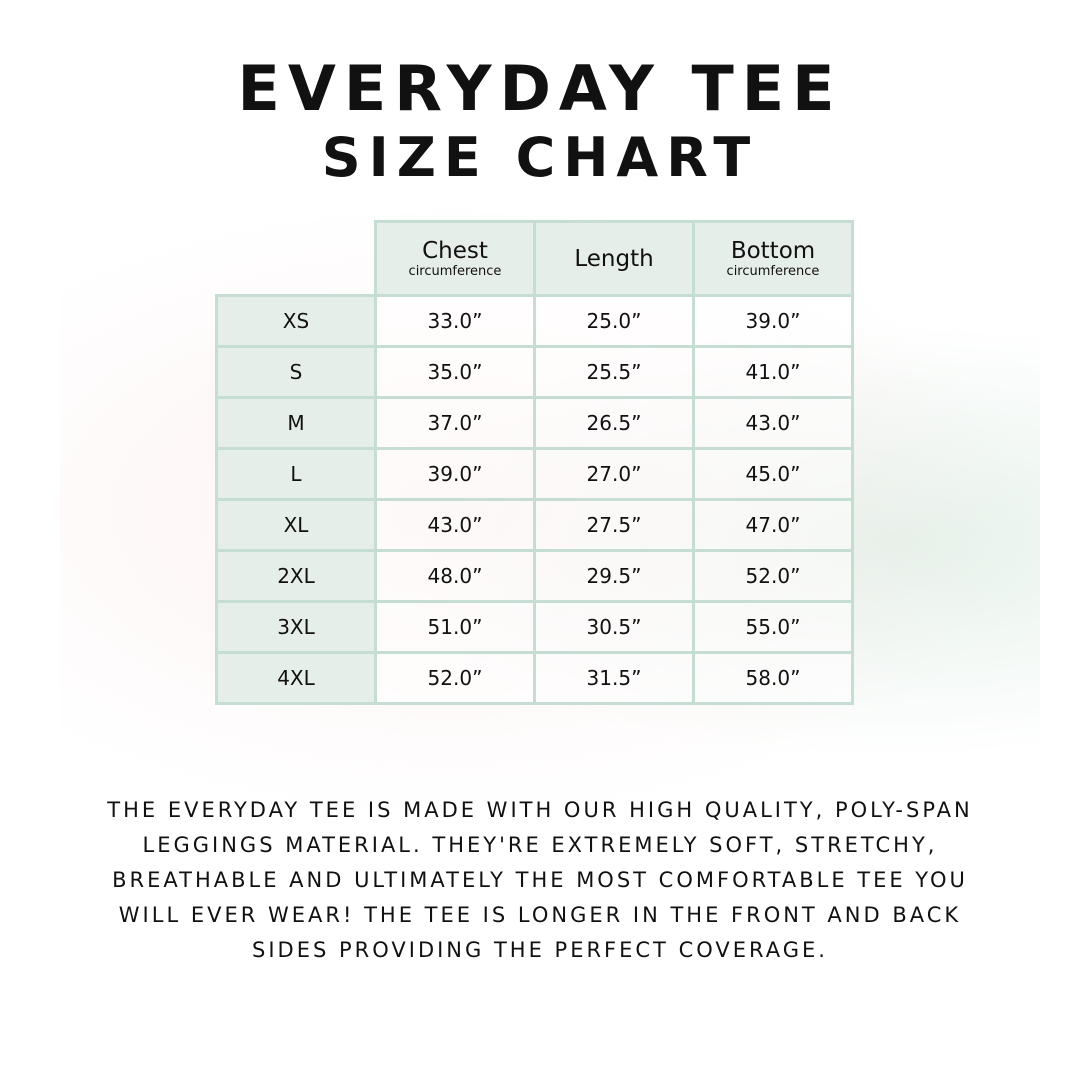 The image size is (1080, 1080). Describe the element at coordinates (773, 525) in the screenshot. I see `measurement-cell: 47.0”` at that location.